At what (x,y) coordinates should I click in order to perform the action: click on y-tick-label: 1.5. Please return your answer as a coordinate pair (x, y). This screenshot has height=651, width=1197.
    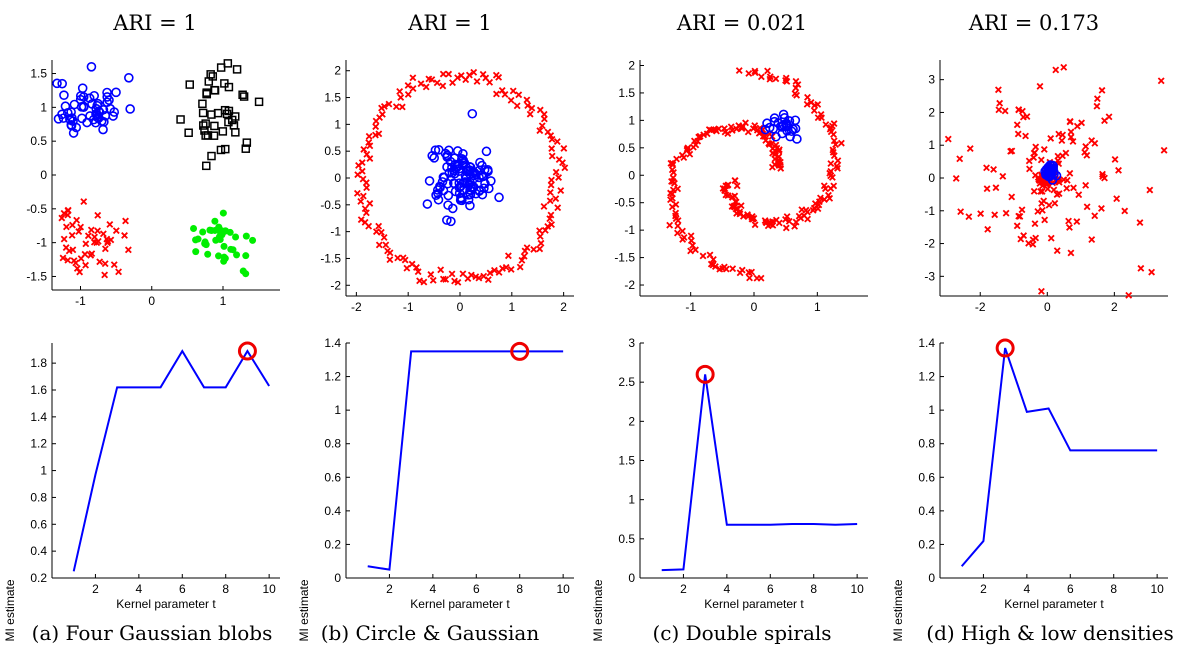
    Looking at the image, I should click on (626, 461).